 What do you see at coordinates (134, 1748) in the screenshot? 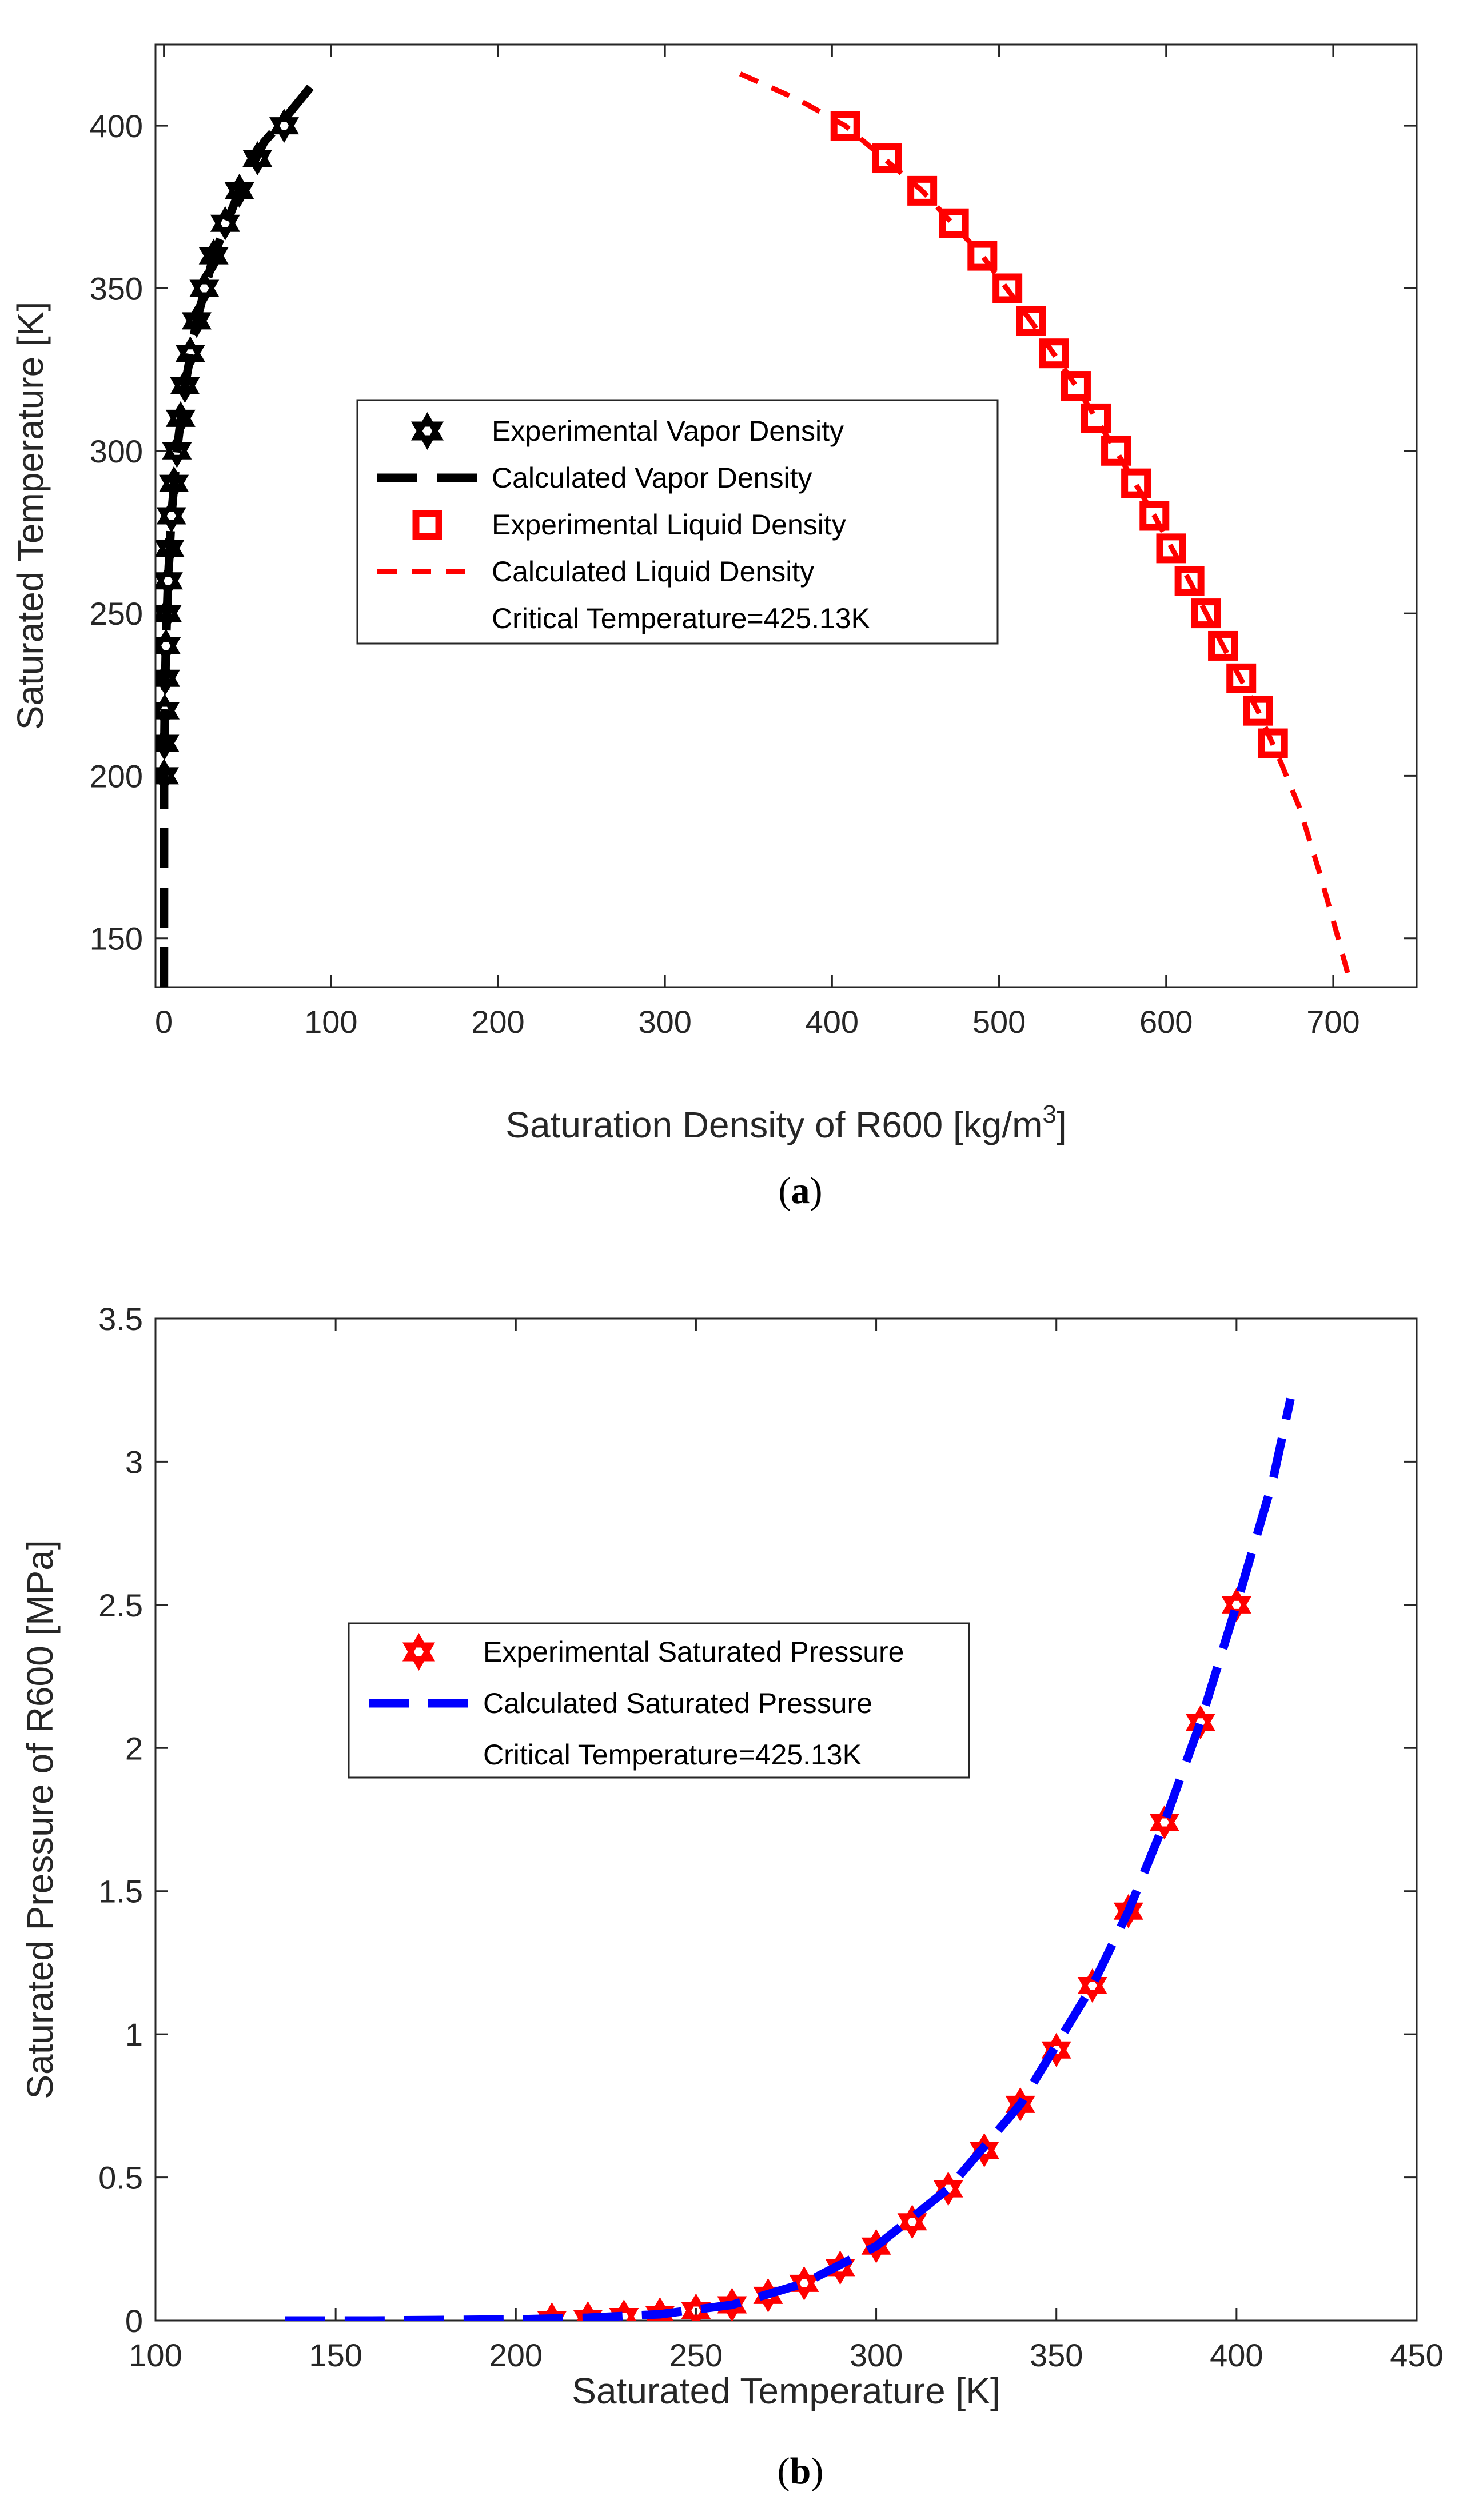
I see `y-tick-label: 2` at bounding box center [134, 1748].